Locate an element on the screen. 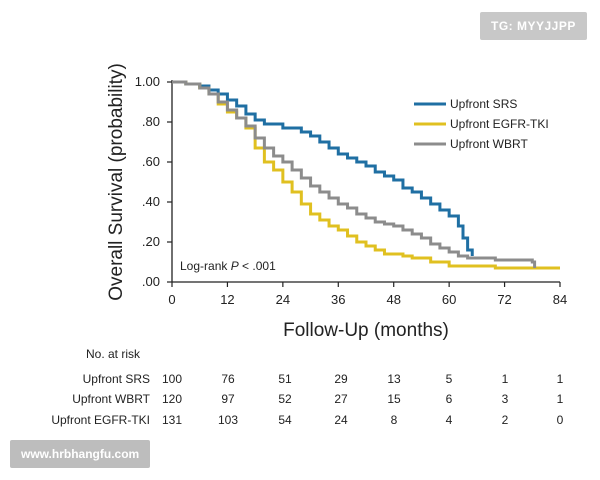 The image size is (600, 480). risk-cell: 13 is located at coordinates (394, 379).